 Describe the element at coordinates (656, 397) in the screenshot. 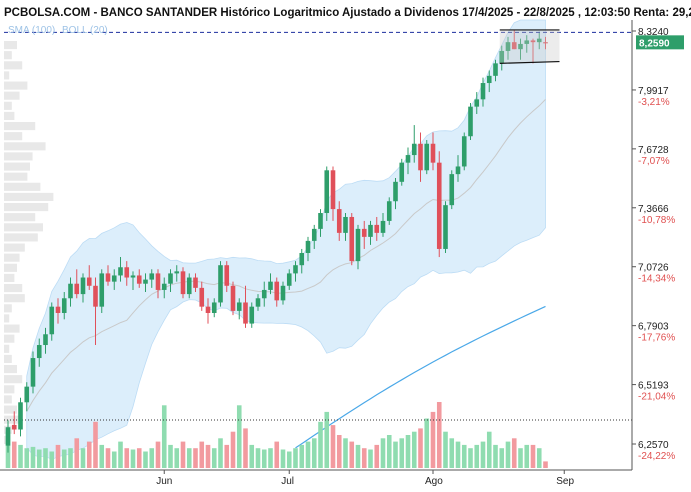

I see `y-tick-percent: -21,04%` at that location.